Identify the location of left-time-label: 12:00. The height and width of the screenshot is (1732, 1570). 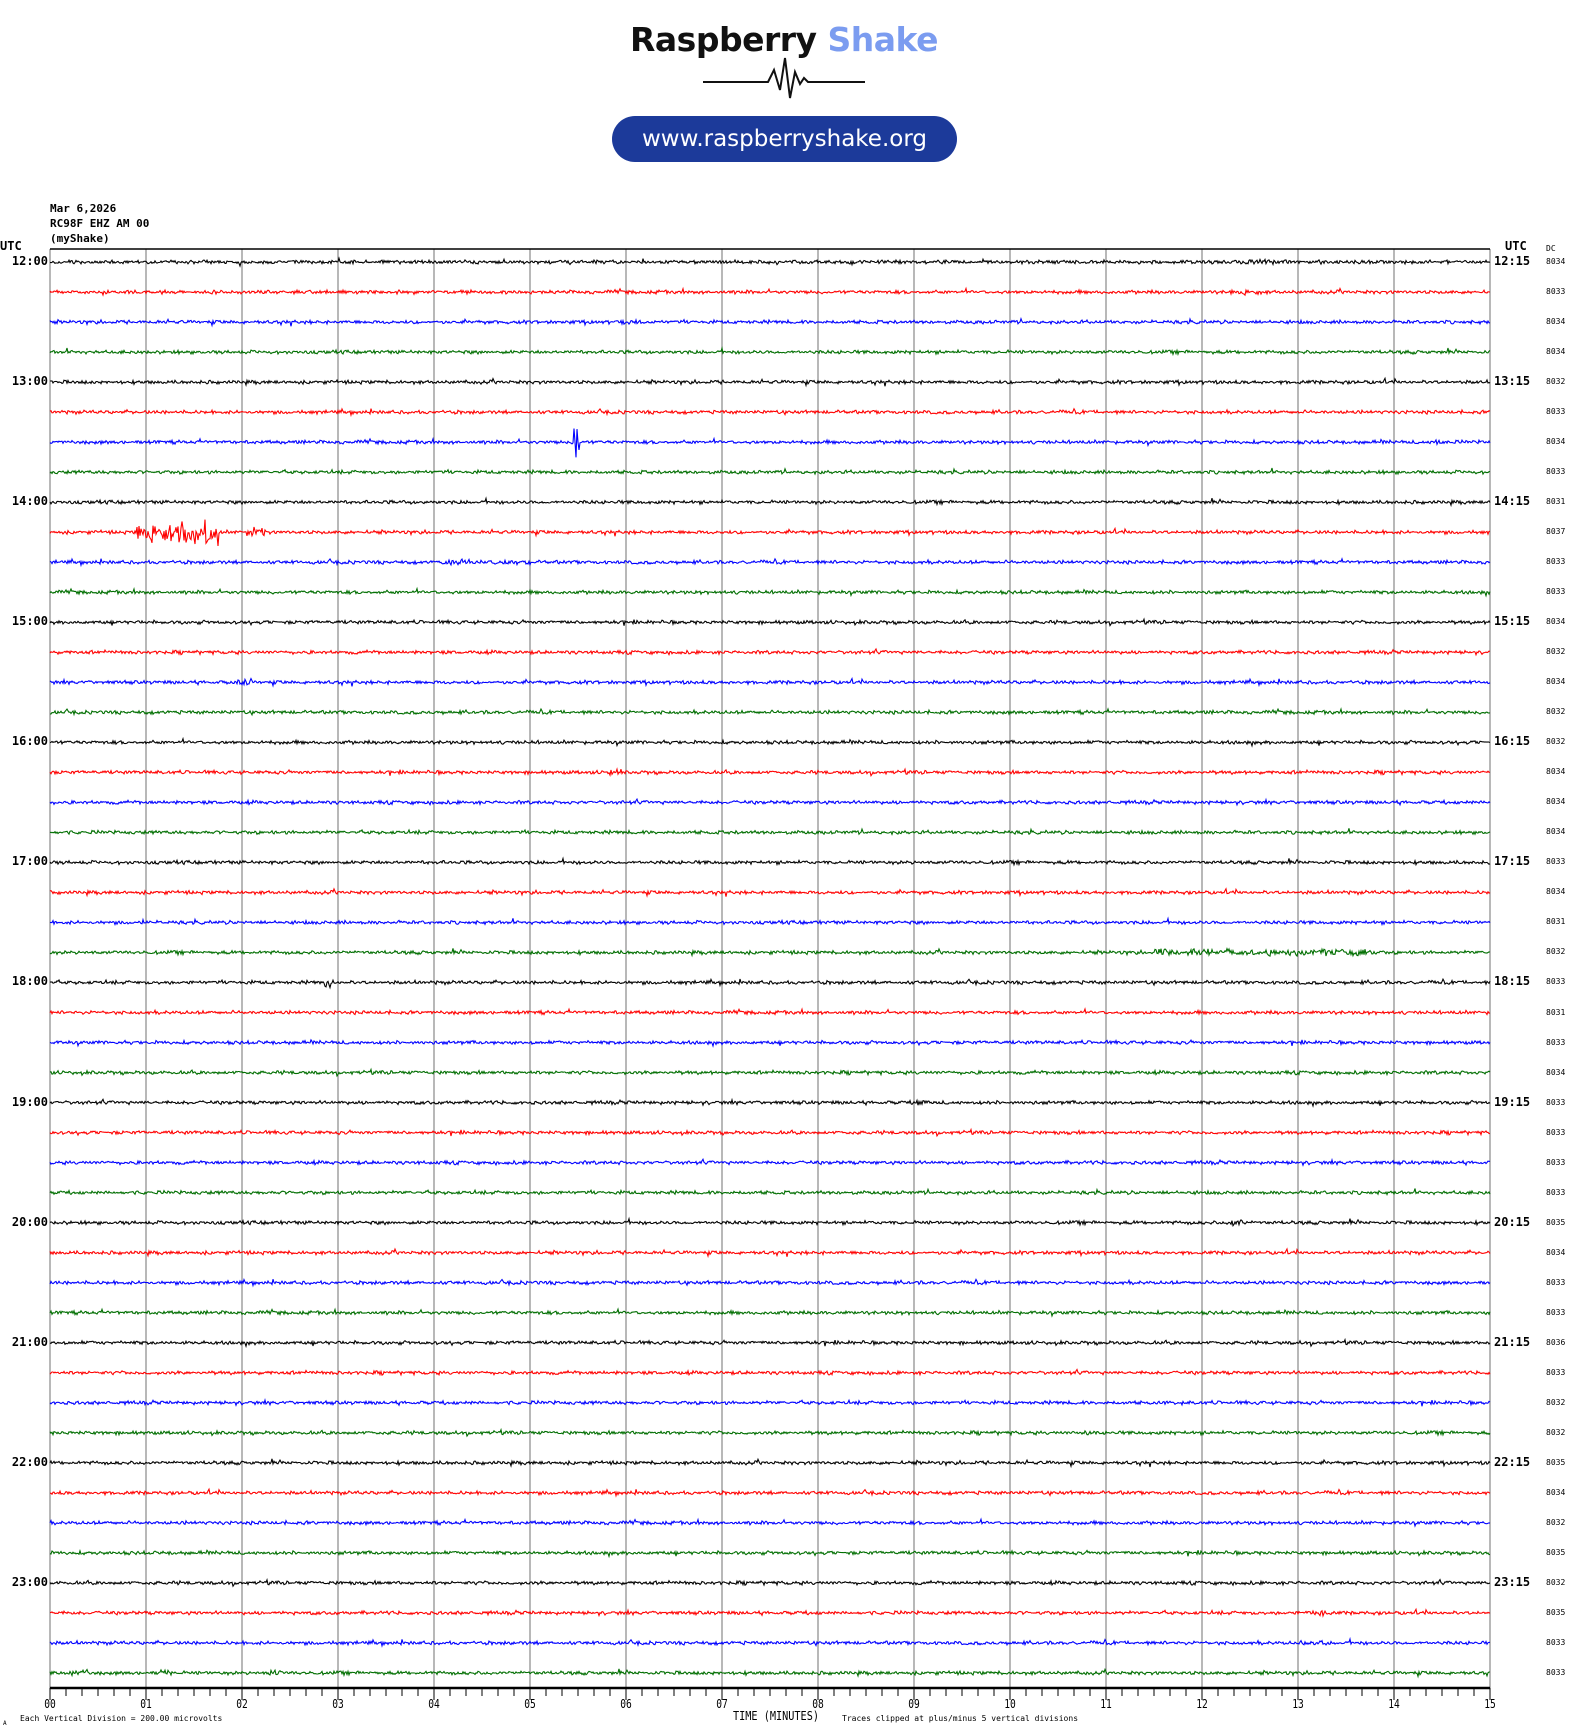
(29, 261).